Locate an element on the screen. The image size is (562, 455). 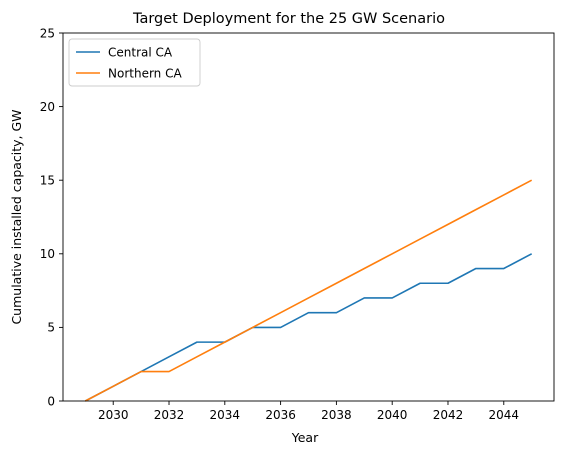
y-tick-label: 15 is located at coordinates (47, 181).